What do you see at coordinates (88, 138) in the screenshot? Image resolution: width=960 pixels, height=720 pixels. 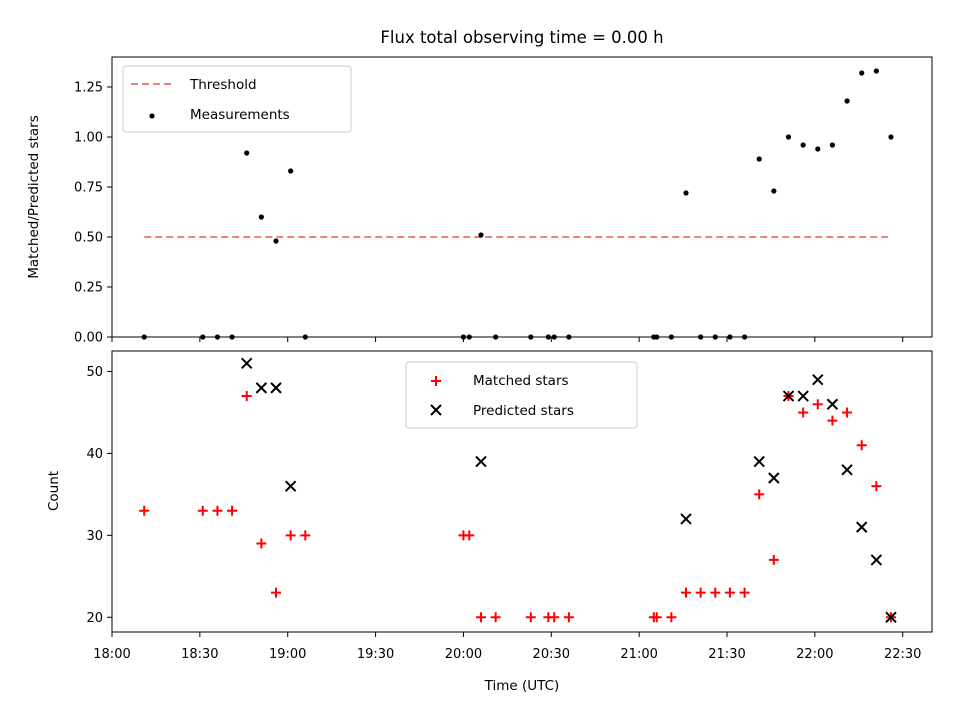 I see `y-tick-label: 1.00` at bounding box center [88, 138].